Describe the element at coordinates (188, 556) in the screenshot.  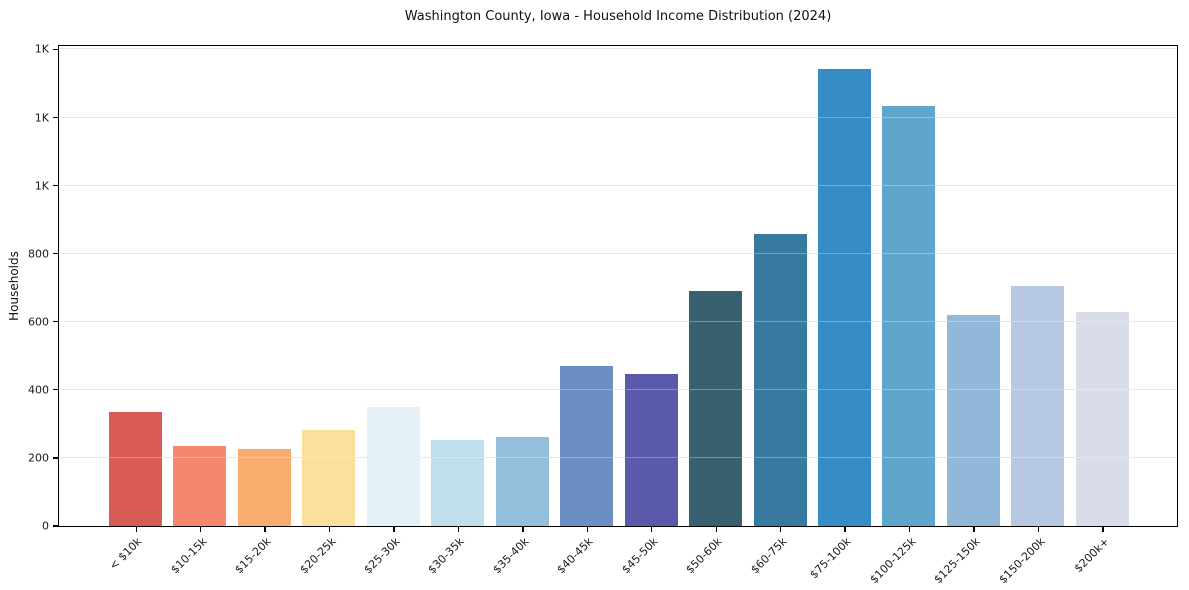
I see `x-tick-label: $10-15k` at that location.